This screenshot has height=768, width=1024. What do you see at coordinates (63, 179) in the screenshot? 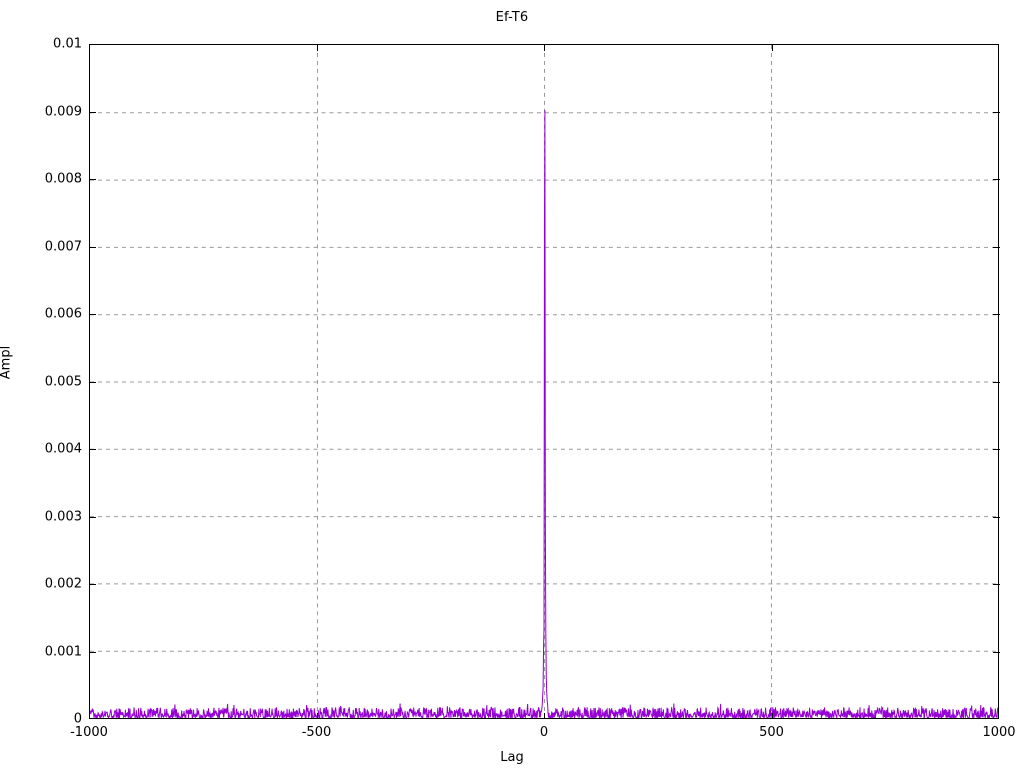
I see `y-tick-label: 0.008` at bounding box center [63, 179].